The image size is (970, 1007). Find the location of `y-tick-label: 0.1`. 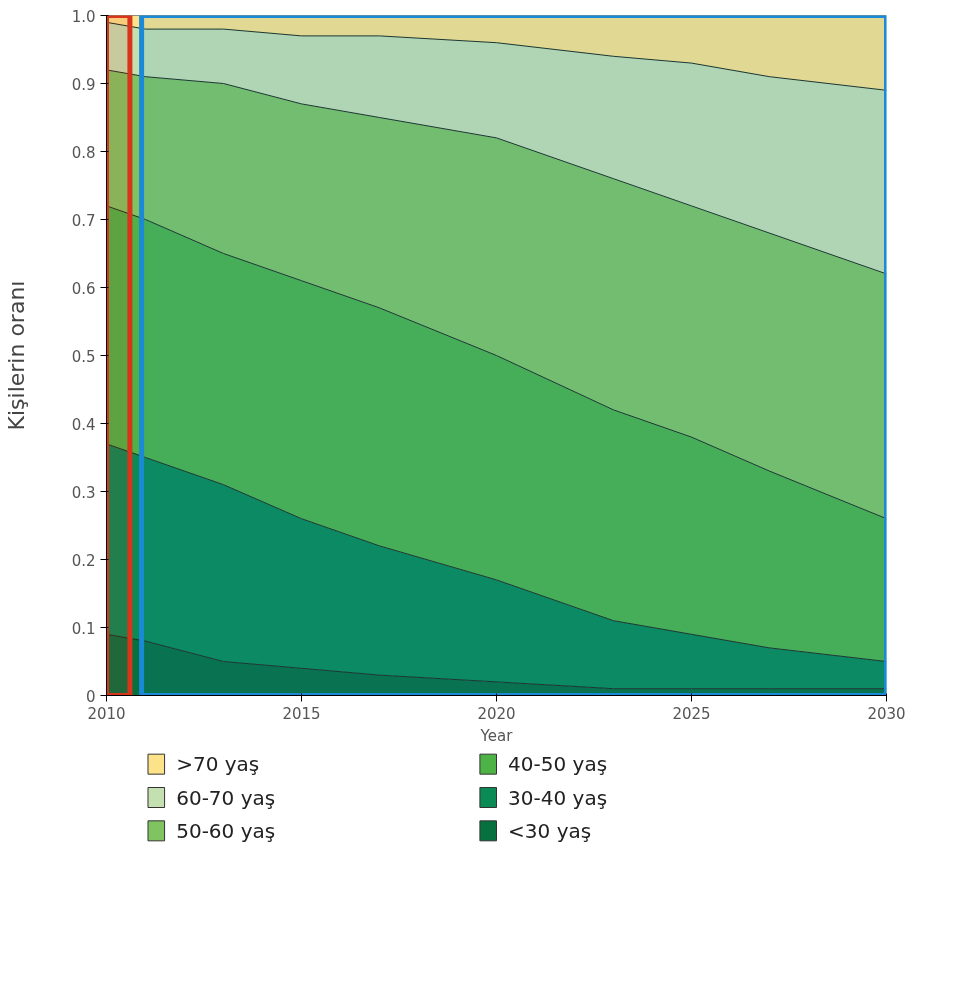

y-tick-label: 0.1 is located at coordinates (83, 628).